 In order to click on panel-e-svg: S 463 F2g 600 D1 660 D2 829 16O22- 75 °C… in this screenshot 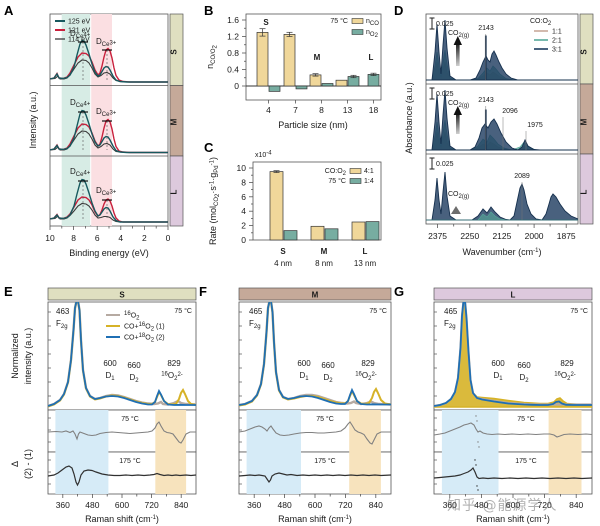, I will do `click(103, 405)`.